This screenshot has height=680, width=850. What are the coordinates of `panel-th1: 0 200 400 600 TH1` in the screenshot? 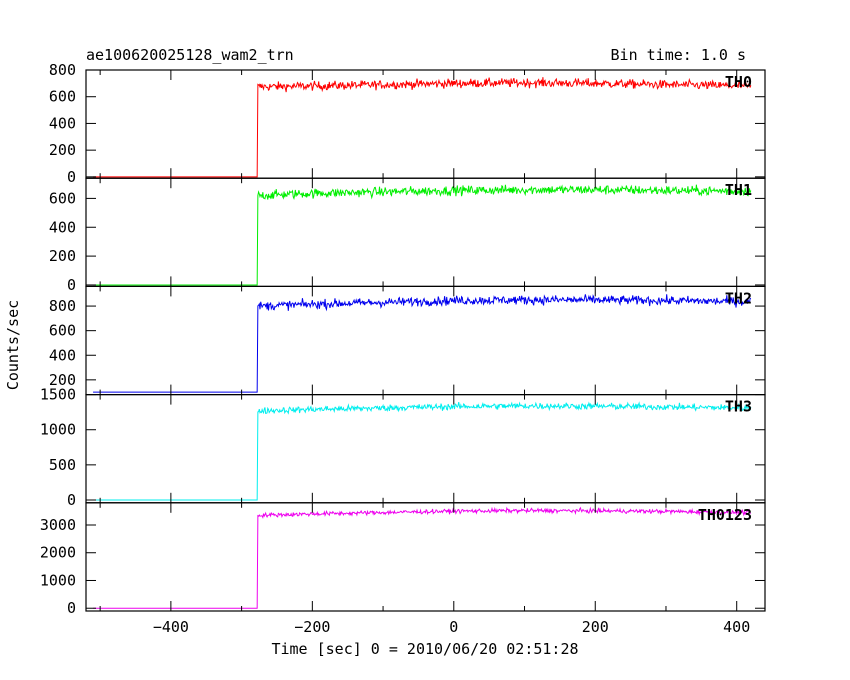 It's located at (407, 235).